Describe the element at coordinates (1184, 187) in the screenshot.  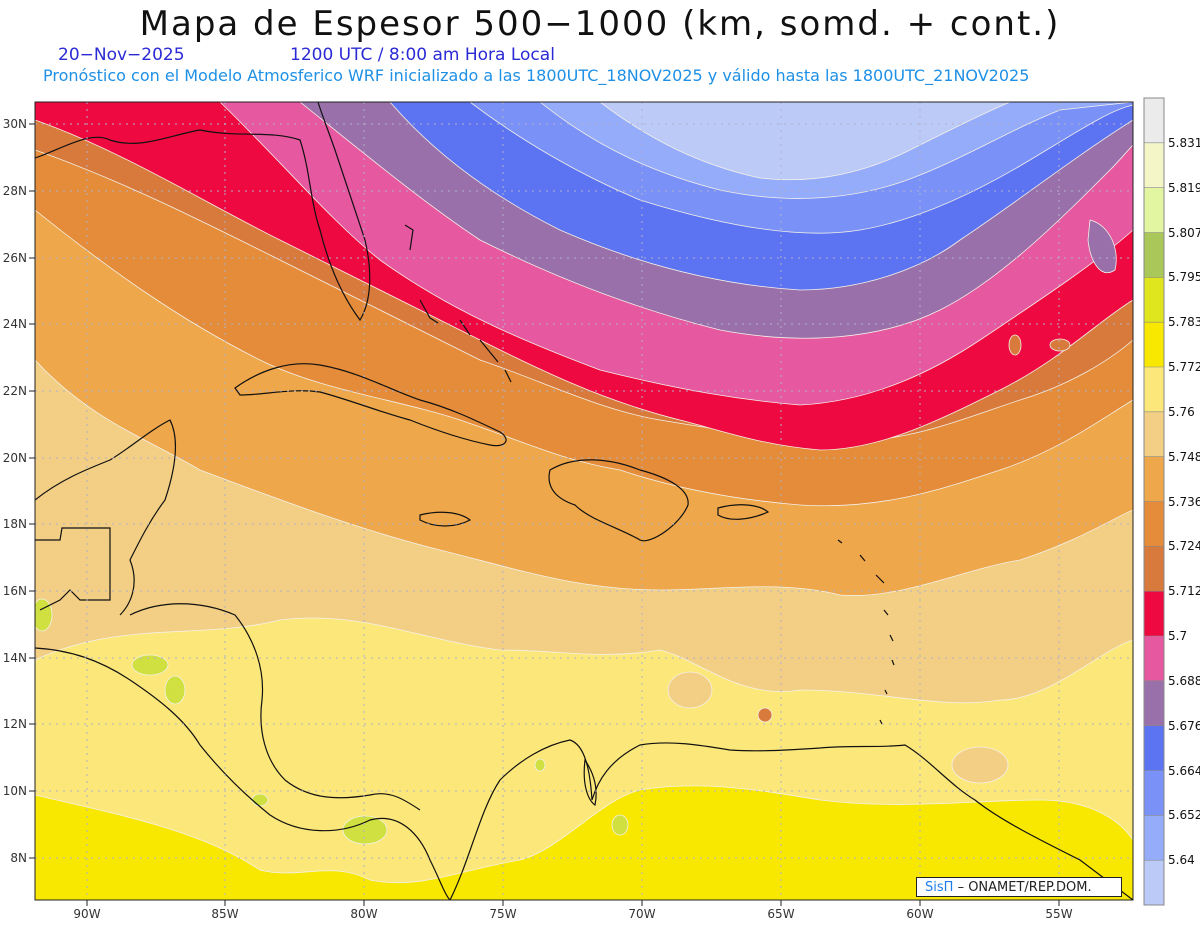
I see `colorbar-label: 5.819` at that location.